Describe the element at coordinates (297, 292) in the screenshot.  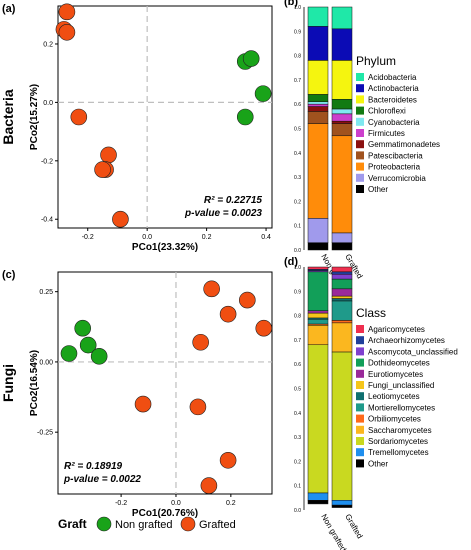
I see `y-tick-label: 0.9` at that location.